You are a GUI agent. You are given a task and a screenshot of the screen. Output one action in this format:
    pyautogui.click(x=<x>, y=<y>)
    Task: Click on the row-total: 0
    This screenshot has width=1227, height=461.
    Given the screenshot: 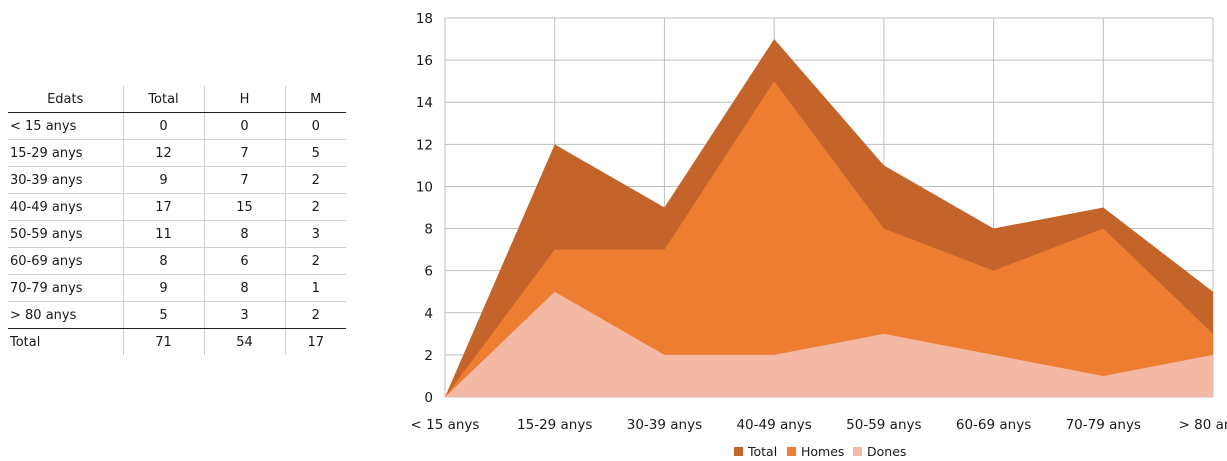 What is the action you would take?
    pyautogui.click(x=163, y=126)
    